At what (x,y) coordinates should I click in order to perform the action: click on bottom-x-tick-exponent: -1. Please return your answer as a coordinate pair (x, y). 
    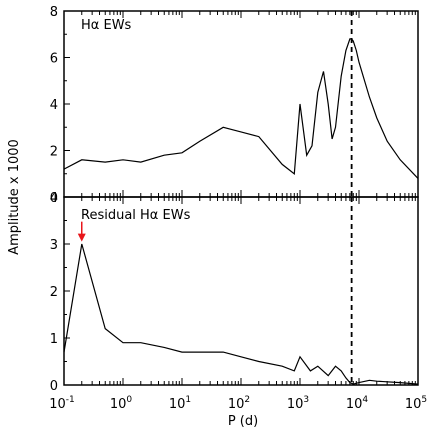
    Looking at the image, I should click on (70, 400).